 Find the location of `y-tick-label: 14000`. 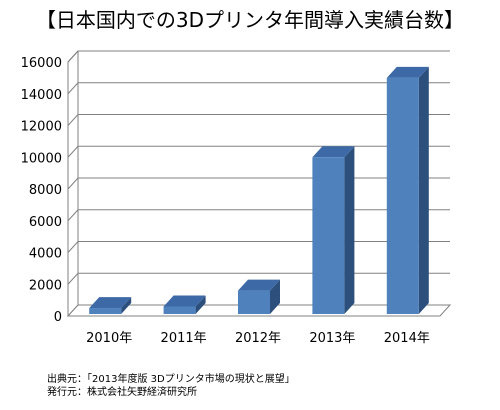

y-tick-label: 14000 is located at coordinates (41, 95).